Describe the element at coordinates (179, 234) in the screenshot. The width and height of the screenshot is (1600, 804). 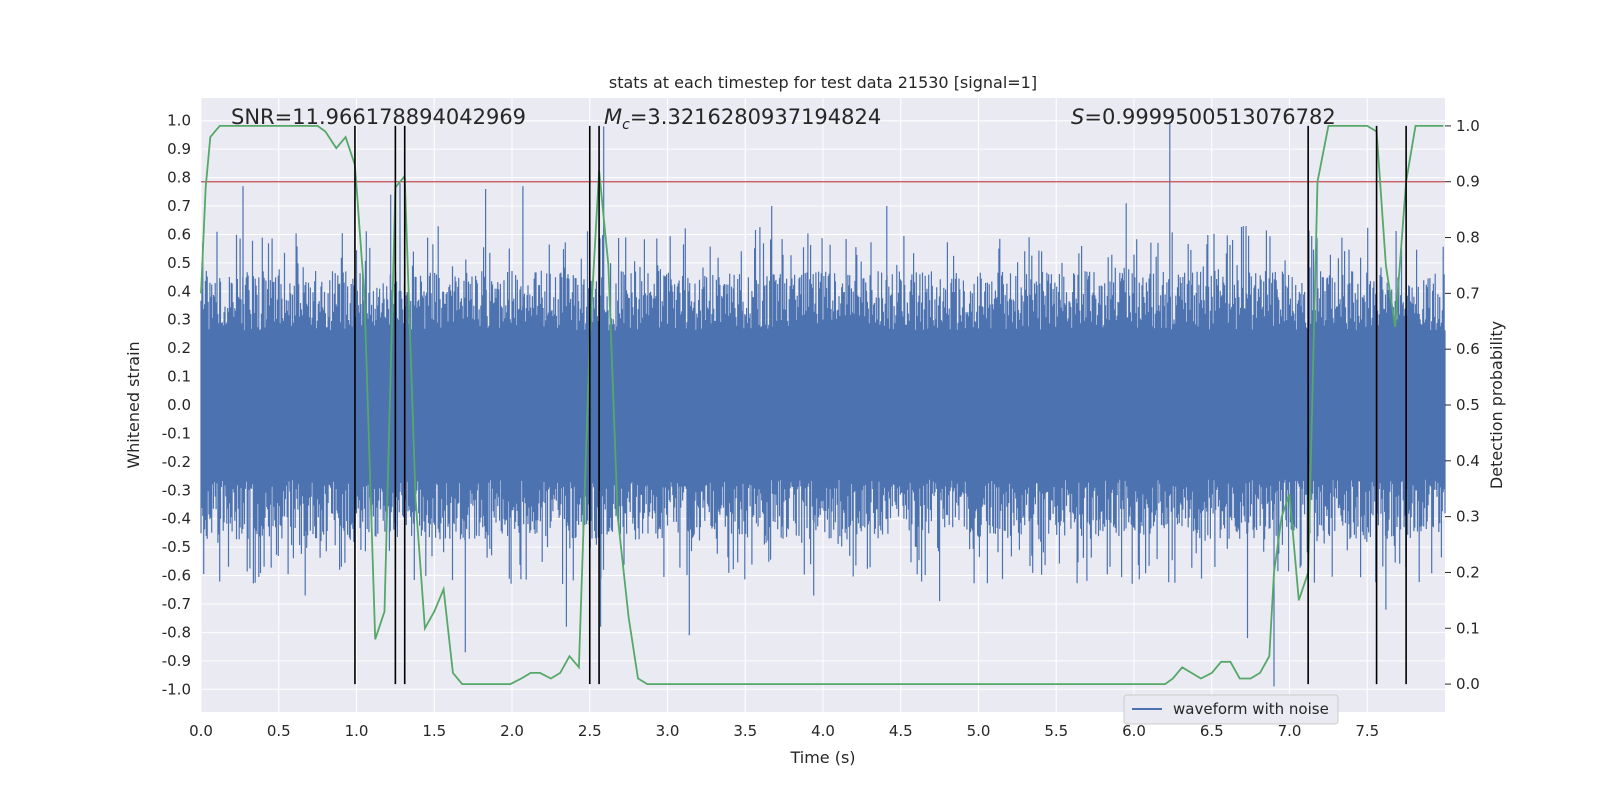
I see `y-left-tick-label: 0.6` at that location.